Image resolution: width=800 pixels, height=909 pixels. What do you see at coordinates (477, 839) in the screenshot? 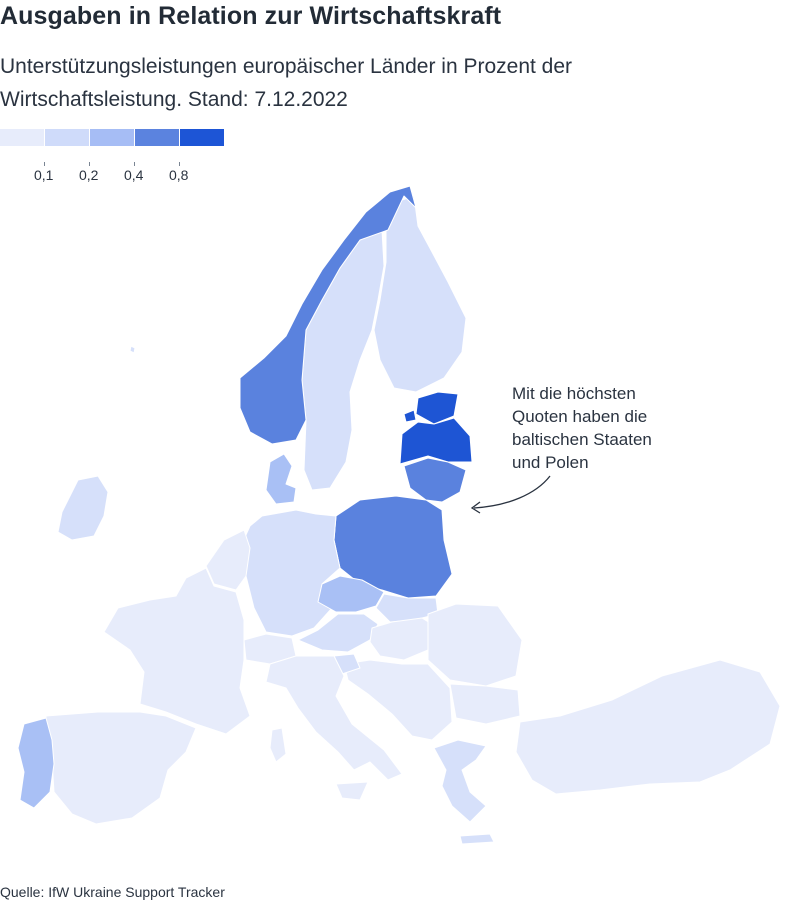
I see `region-crete` at bounding box center [477, 839].